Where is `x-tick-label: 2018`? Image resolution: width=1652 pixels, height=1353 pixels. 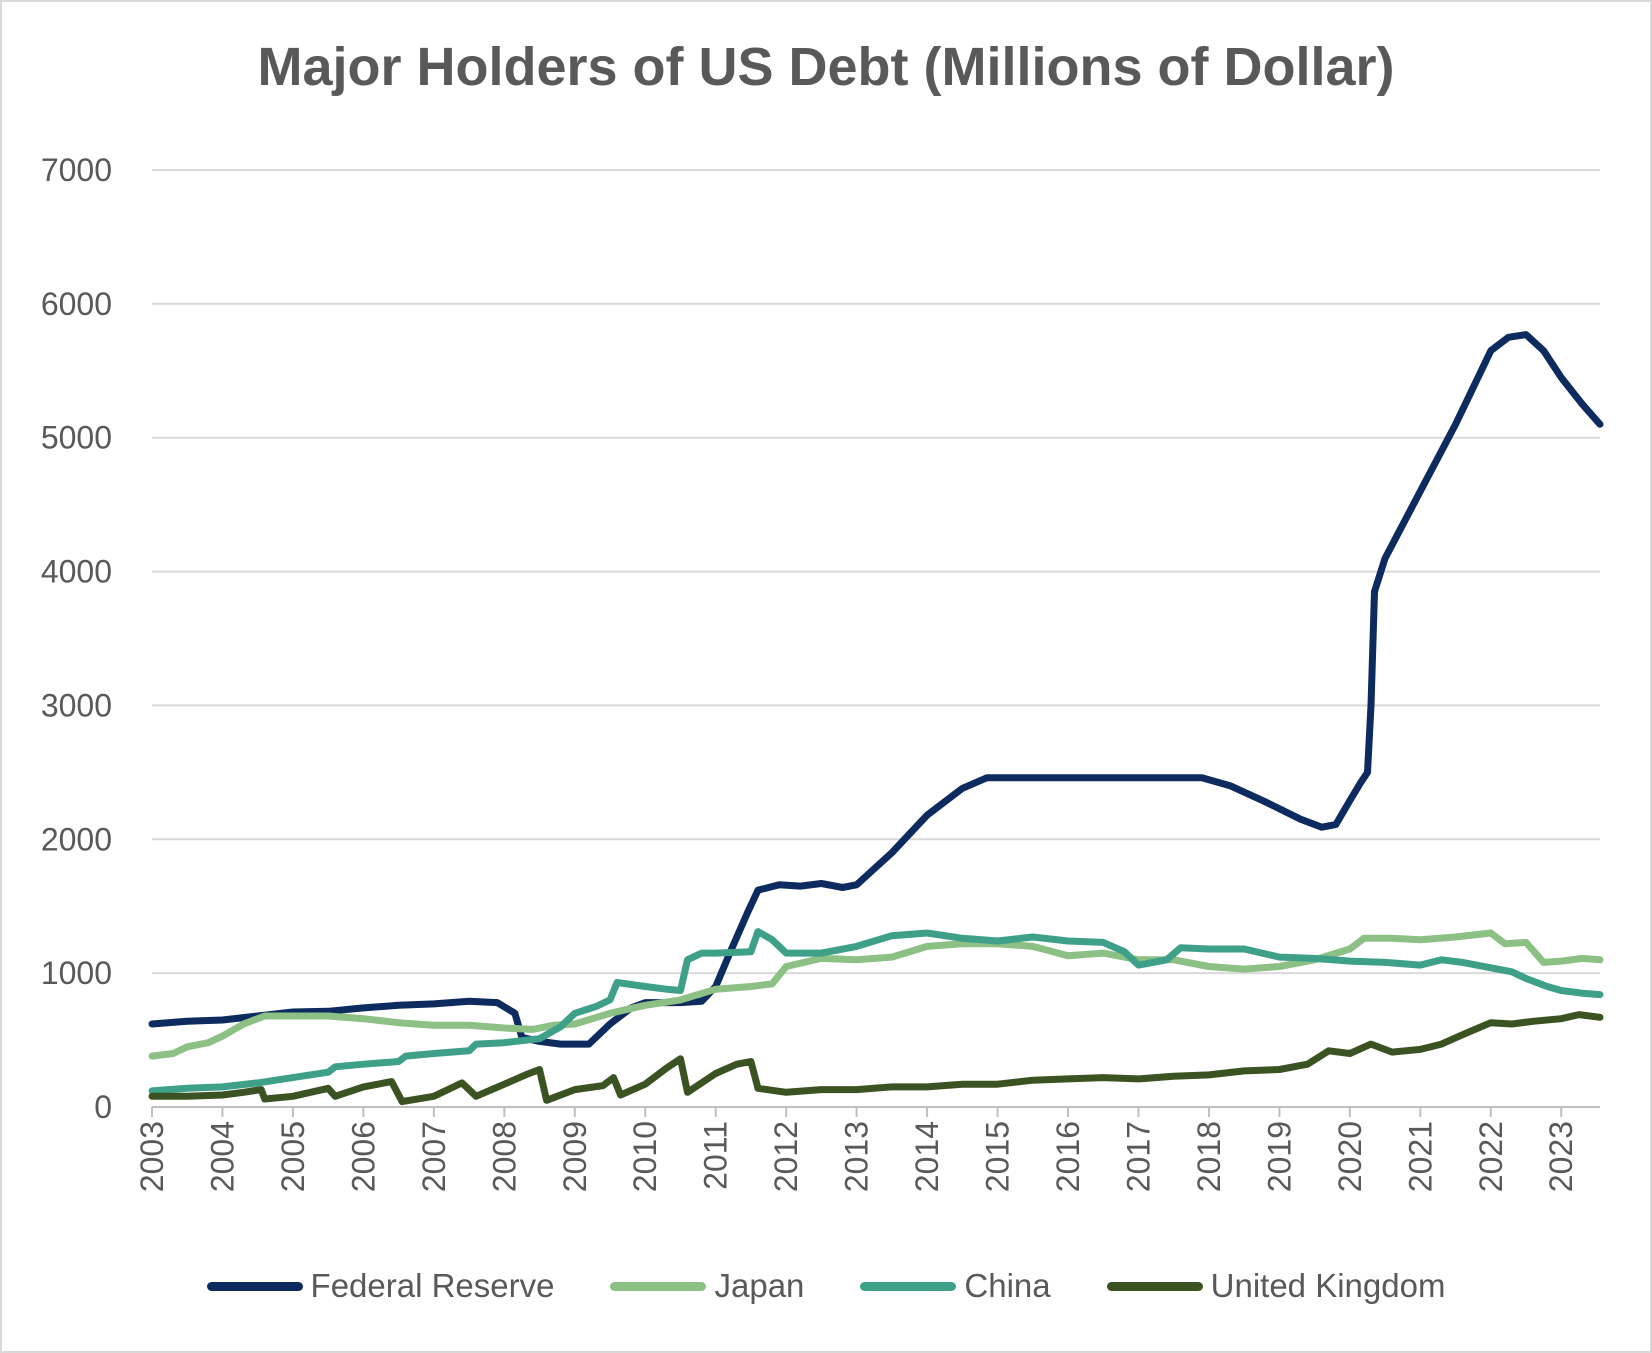 x-tick-label: 2018 is located at coordinates (1209, 1156).